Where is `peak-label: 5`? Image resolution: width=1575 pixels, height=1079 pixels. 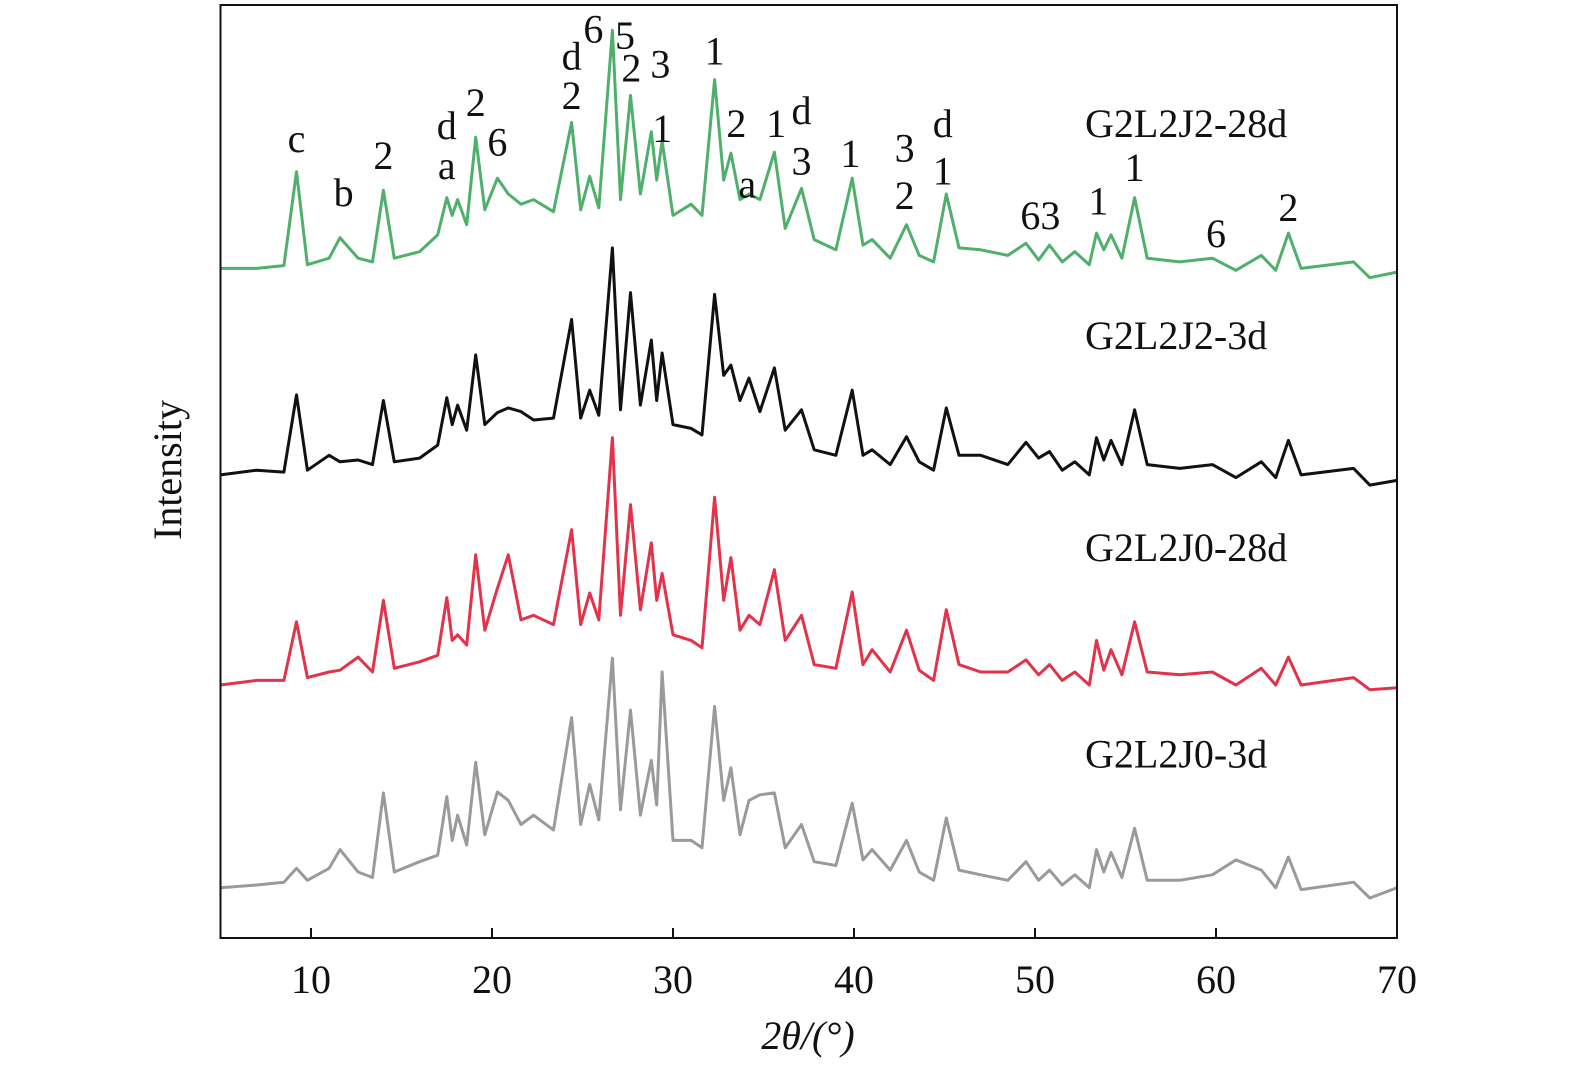
peak-label: 5 is located at coordinates (625, 35).